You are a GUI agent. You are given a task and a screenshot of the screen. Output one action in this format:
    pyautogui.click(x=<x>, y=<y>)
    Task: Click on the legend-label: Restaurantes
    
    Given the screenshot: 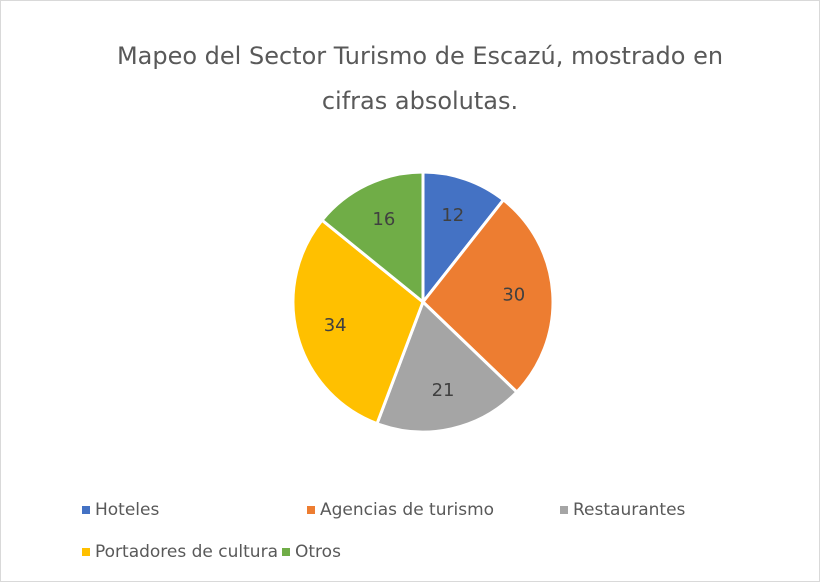 What is the action you would take?
    pyautogui.click(x=629, y=510)
    